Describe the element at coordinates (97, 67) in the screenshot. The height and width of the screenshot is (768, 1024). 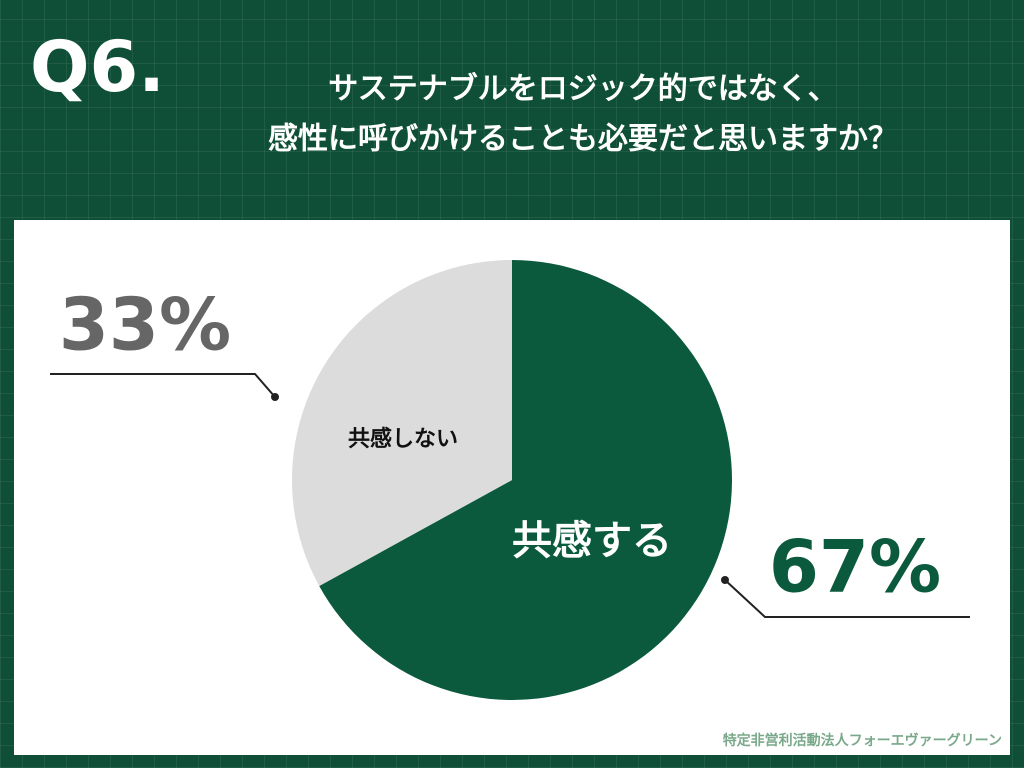
I see `question-number: Q6.` at that location.